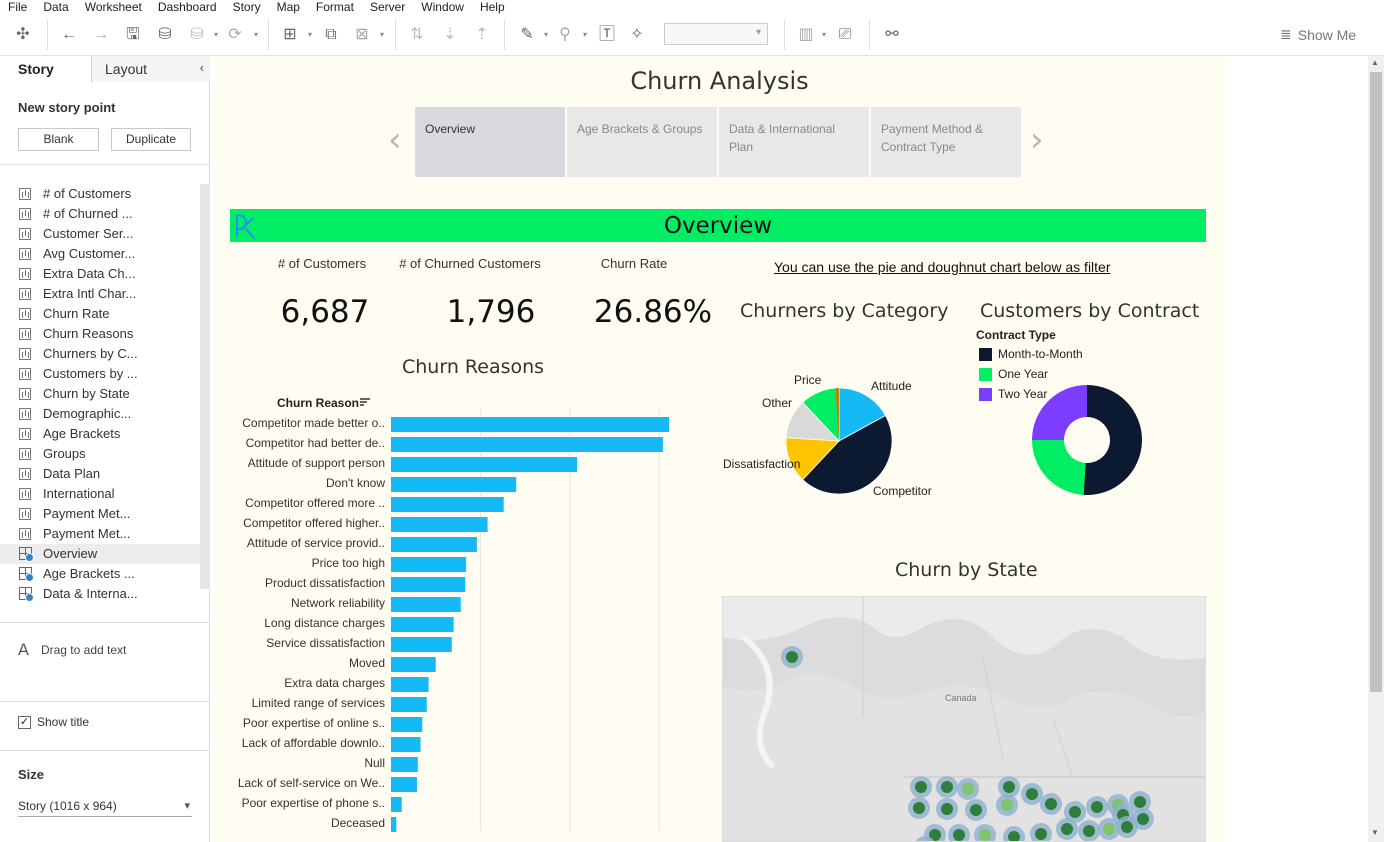  I want to click on churners-by-category-chart, so click(839, 441).